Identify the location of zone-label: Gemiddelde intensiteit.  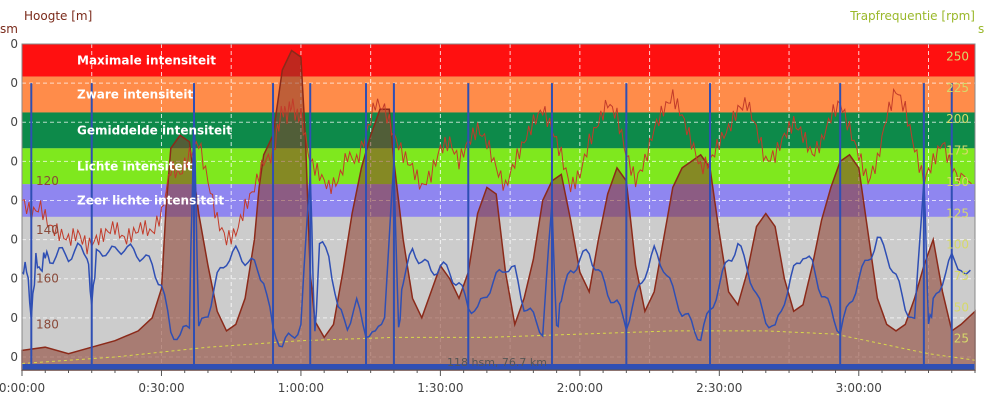
(154, 130).